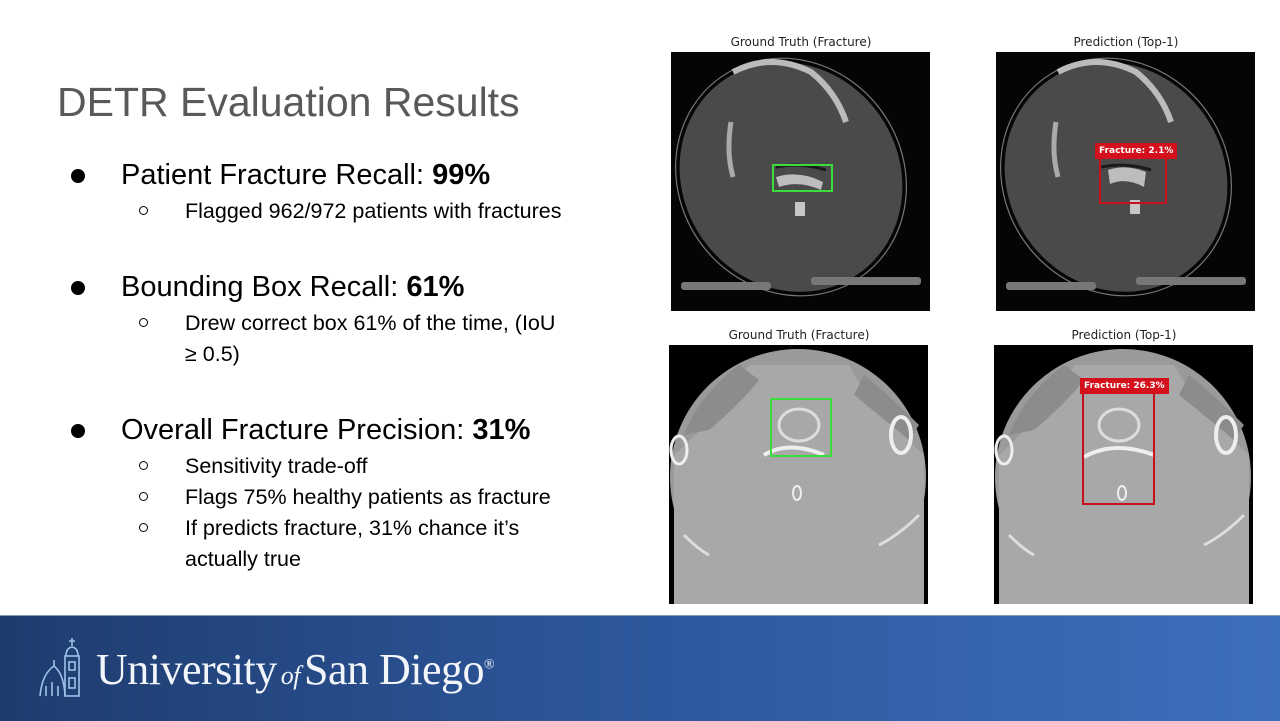 The image size is (1280, 721). I want to click on bullet-label: Overall Fracture Precision:, so click(297, 430).